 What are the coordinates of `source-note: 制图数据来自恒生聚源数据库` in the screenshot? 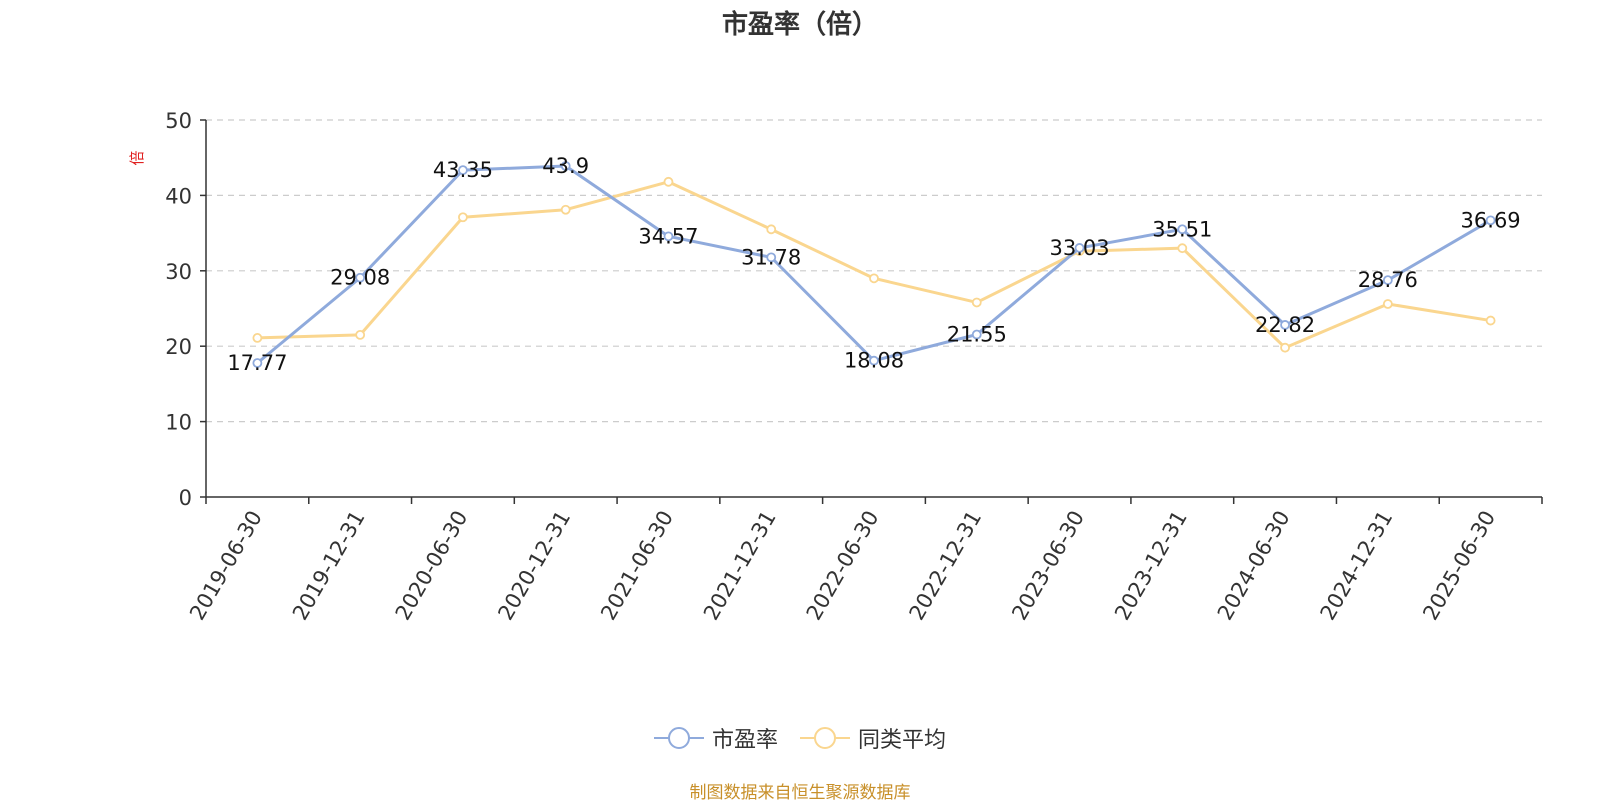 It's located at (800, 793).